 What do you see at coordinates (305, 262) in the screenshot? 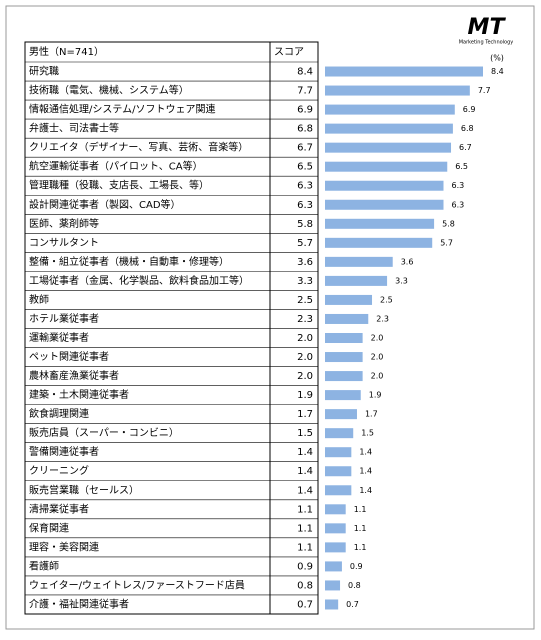
I see `score: 3.6` at bounding box center [305, 262].